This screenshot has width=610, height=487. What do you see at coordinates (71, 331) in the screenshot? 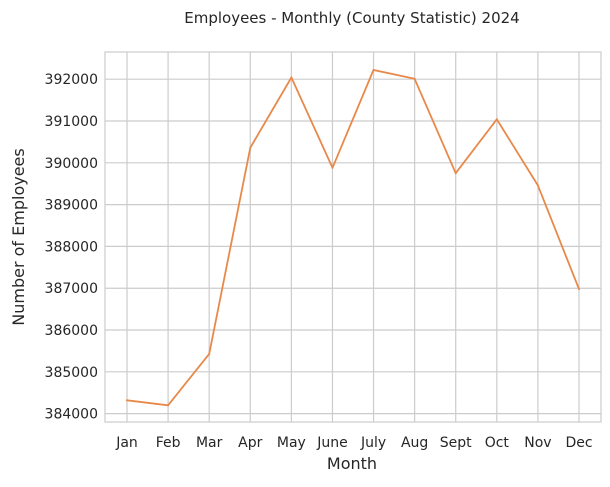
I see `y-tick-label: 386000` at bounding box center [71, 331].